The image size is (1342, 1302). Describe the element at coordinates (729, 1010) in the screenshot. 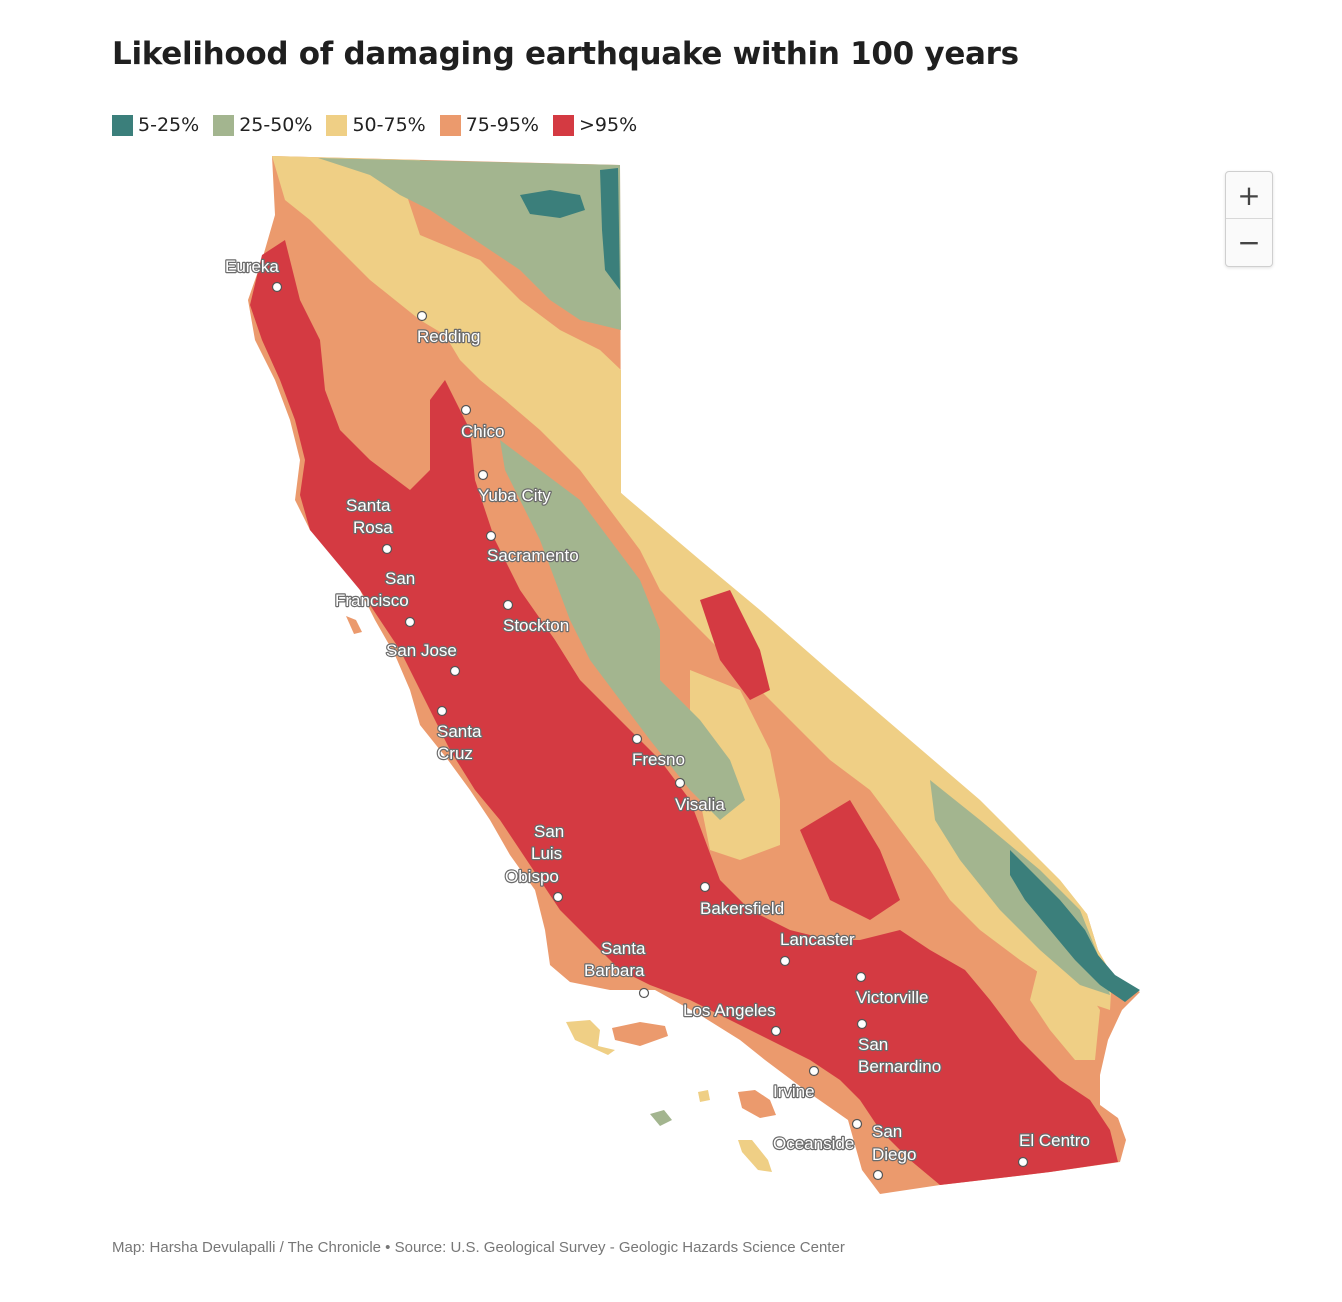

I see `city-label: Los Angeles` at that location.